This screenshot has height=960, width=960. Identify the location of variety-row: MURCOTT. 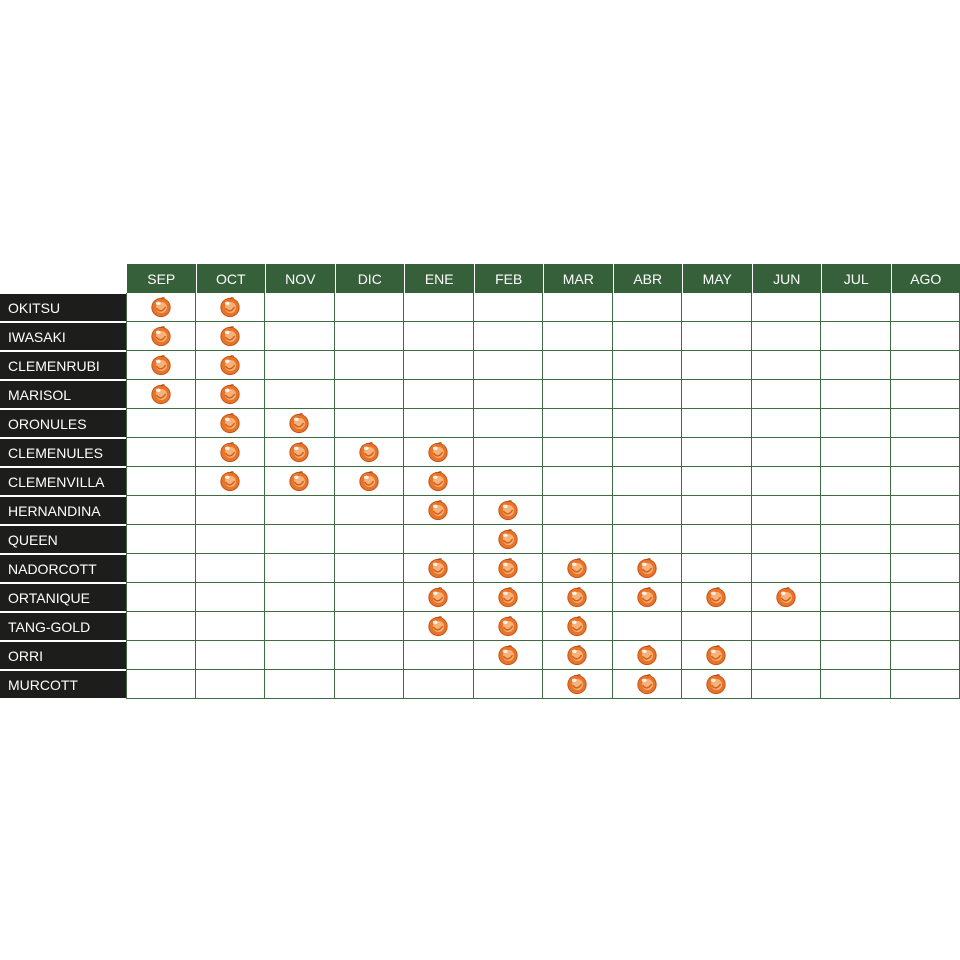
(480, 684).